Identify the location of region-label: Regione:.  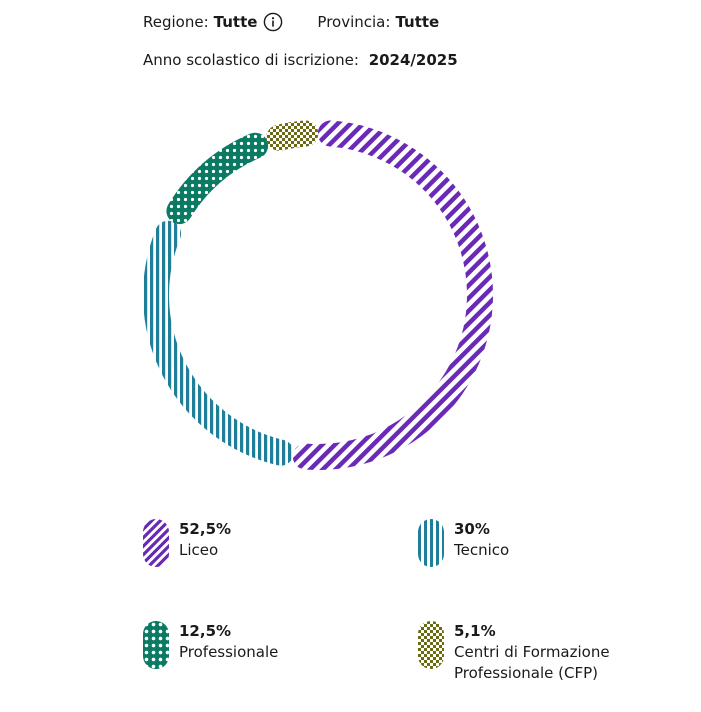
(176, 22).